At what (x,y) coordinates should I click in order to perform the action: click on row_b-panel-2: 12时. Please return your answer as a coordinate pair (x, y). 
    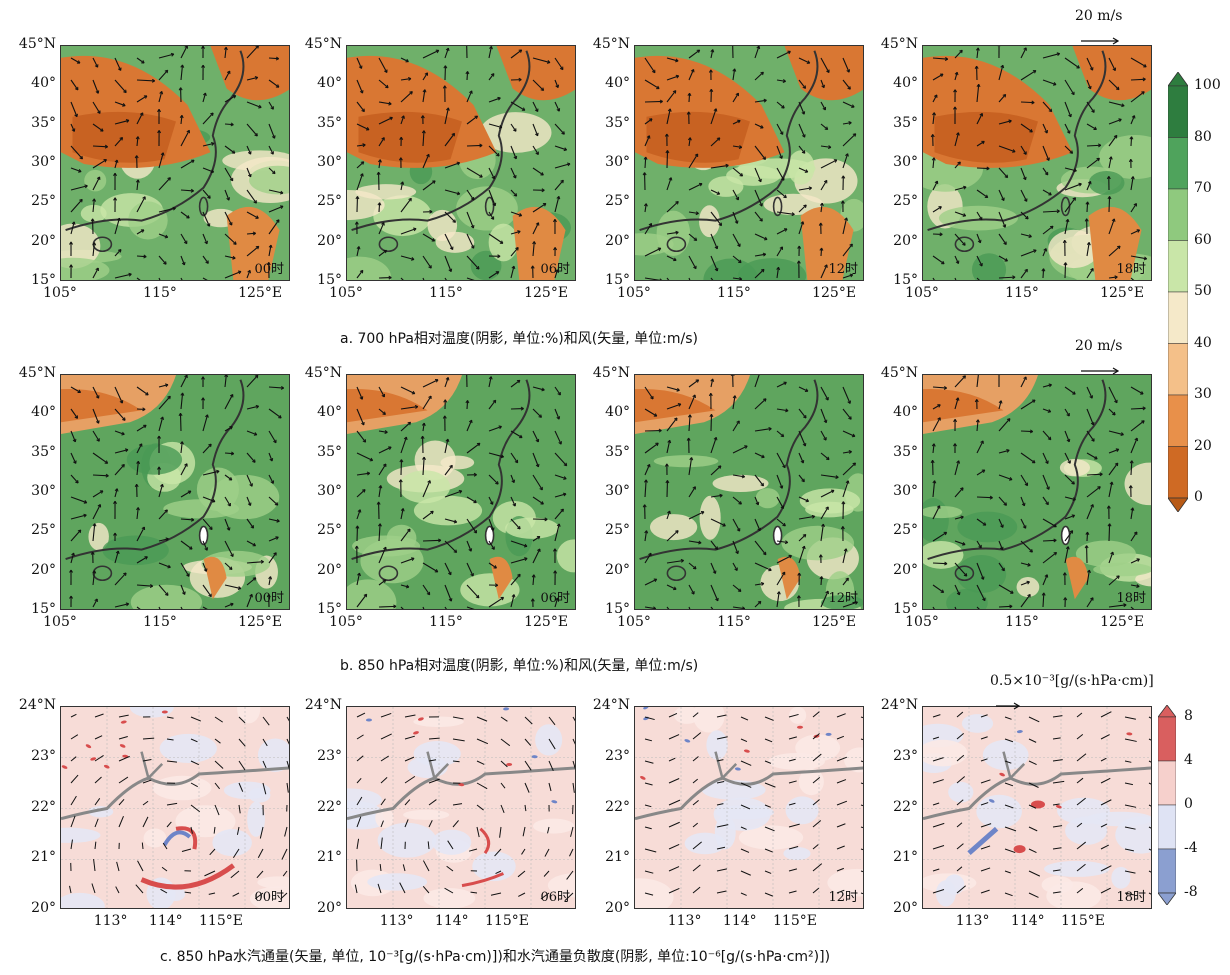
    Looking at the image, I should click on (749, 492).